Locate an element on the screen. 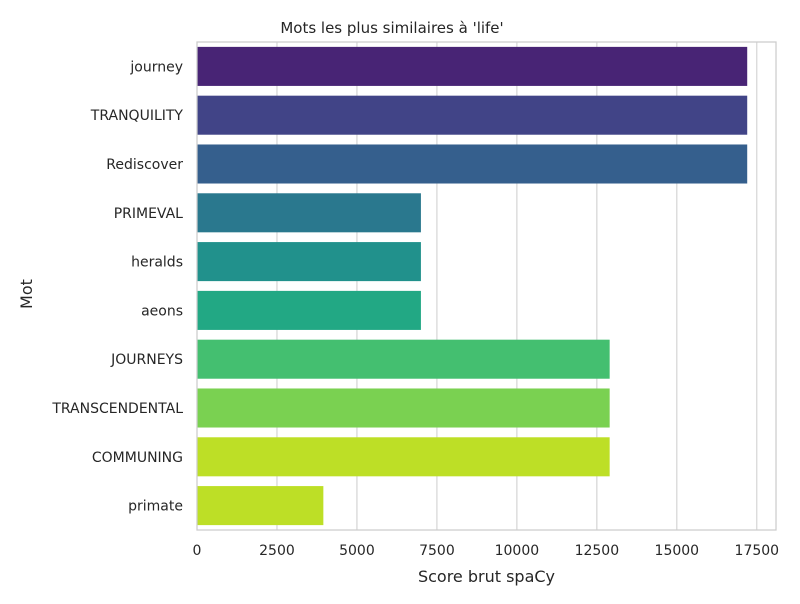 The height and width of the screenshot is (604, 800). bar-heralds is located at coordinates (309, 262).